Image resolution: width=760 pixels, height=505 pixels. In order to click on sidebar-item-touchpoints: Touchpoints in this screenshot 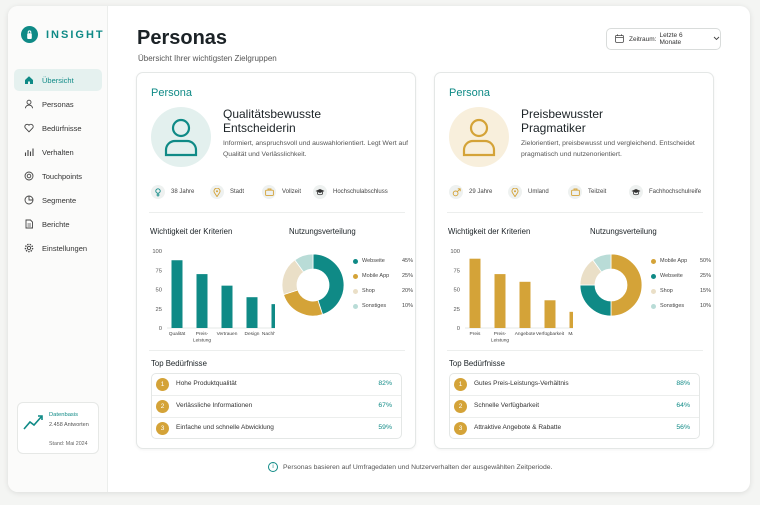, I will do `click(58, 176)`.